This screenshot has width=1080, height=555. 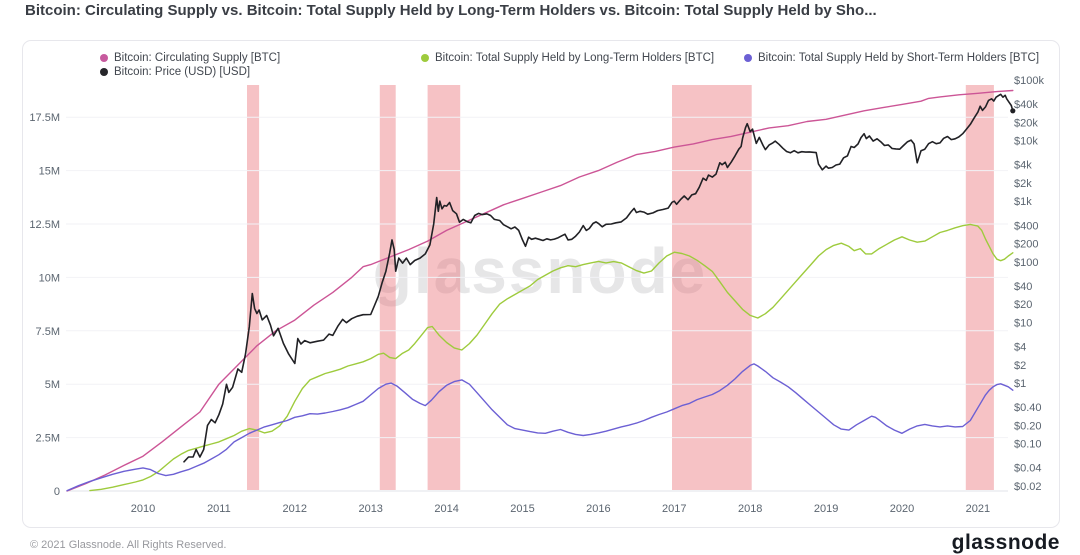 I want to click on svg-text: $2, so click(x=1020, y=366).